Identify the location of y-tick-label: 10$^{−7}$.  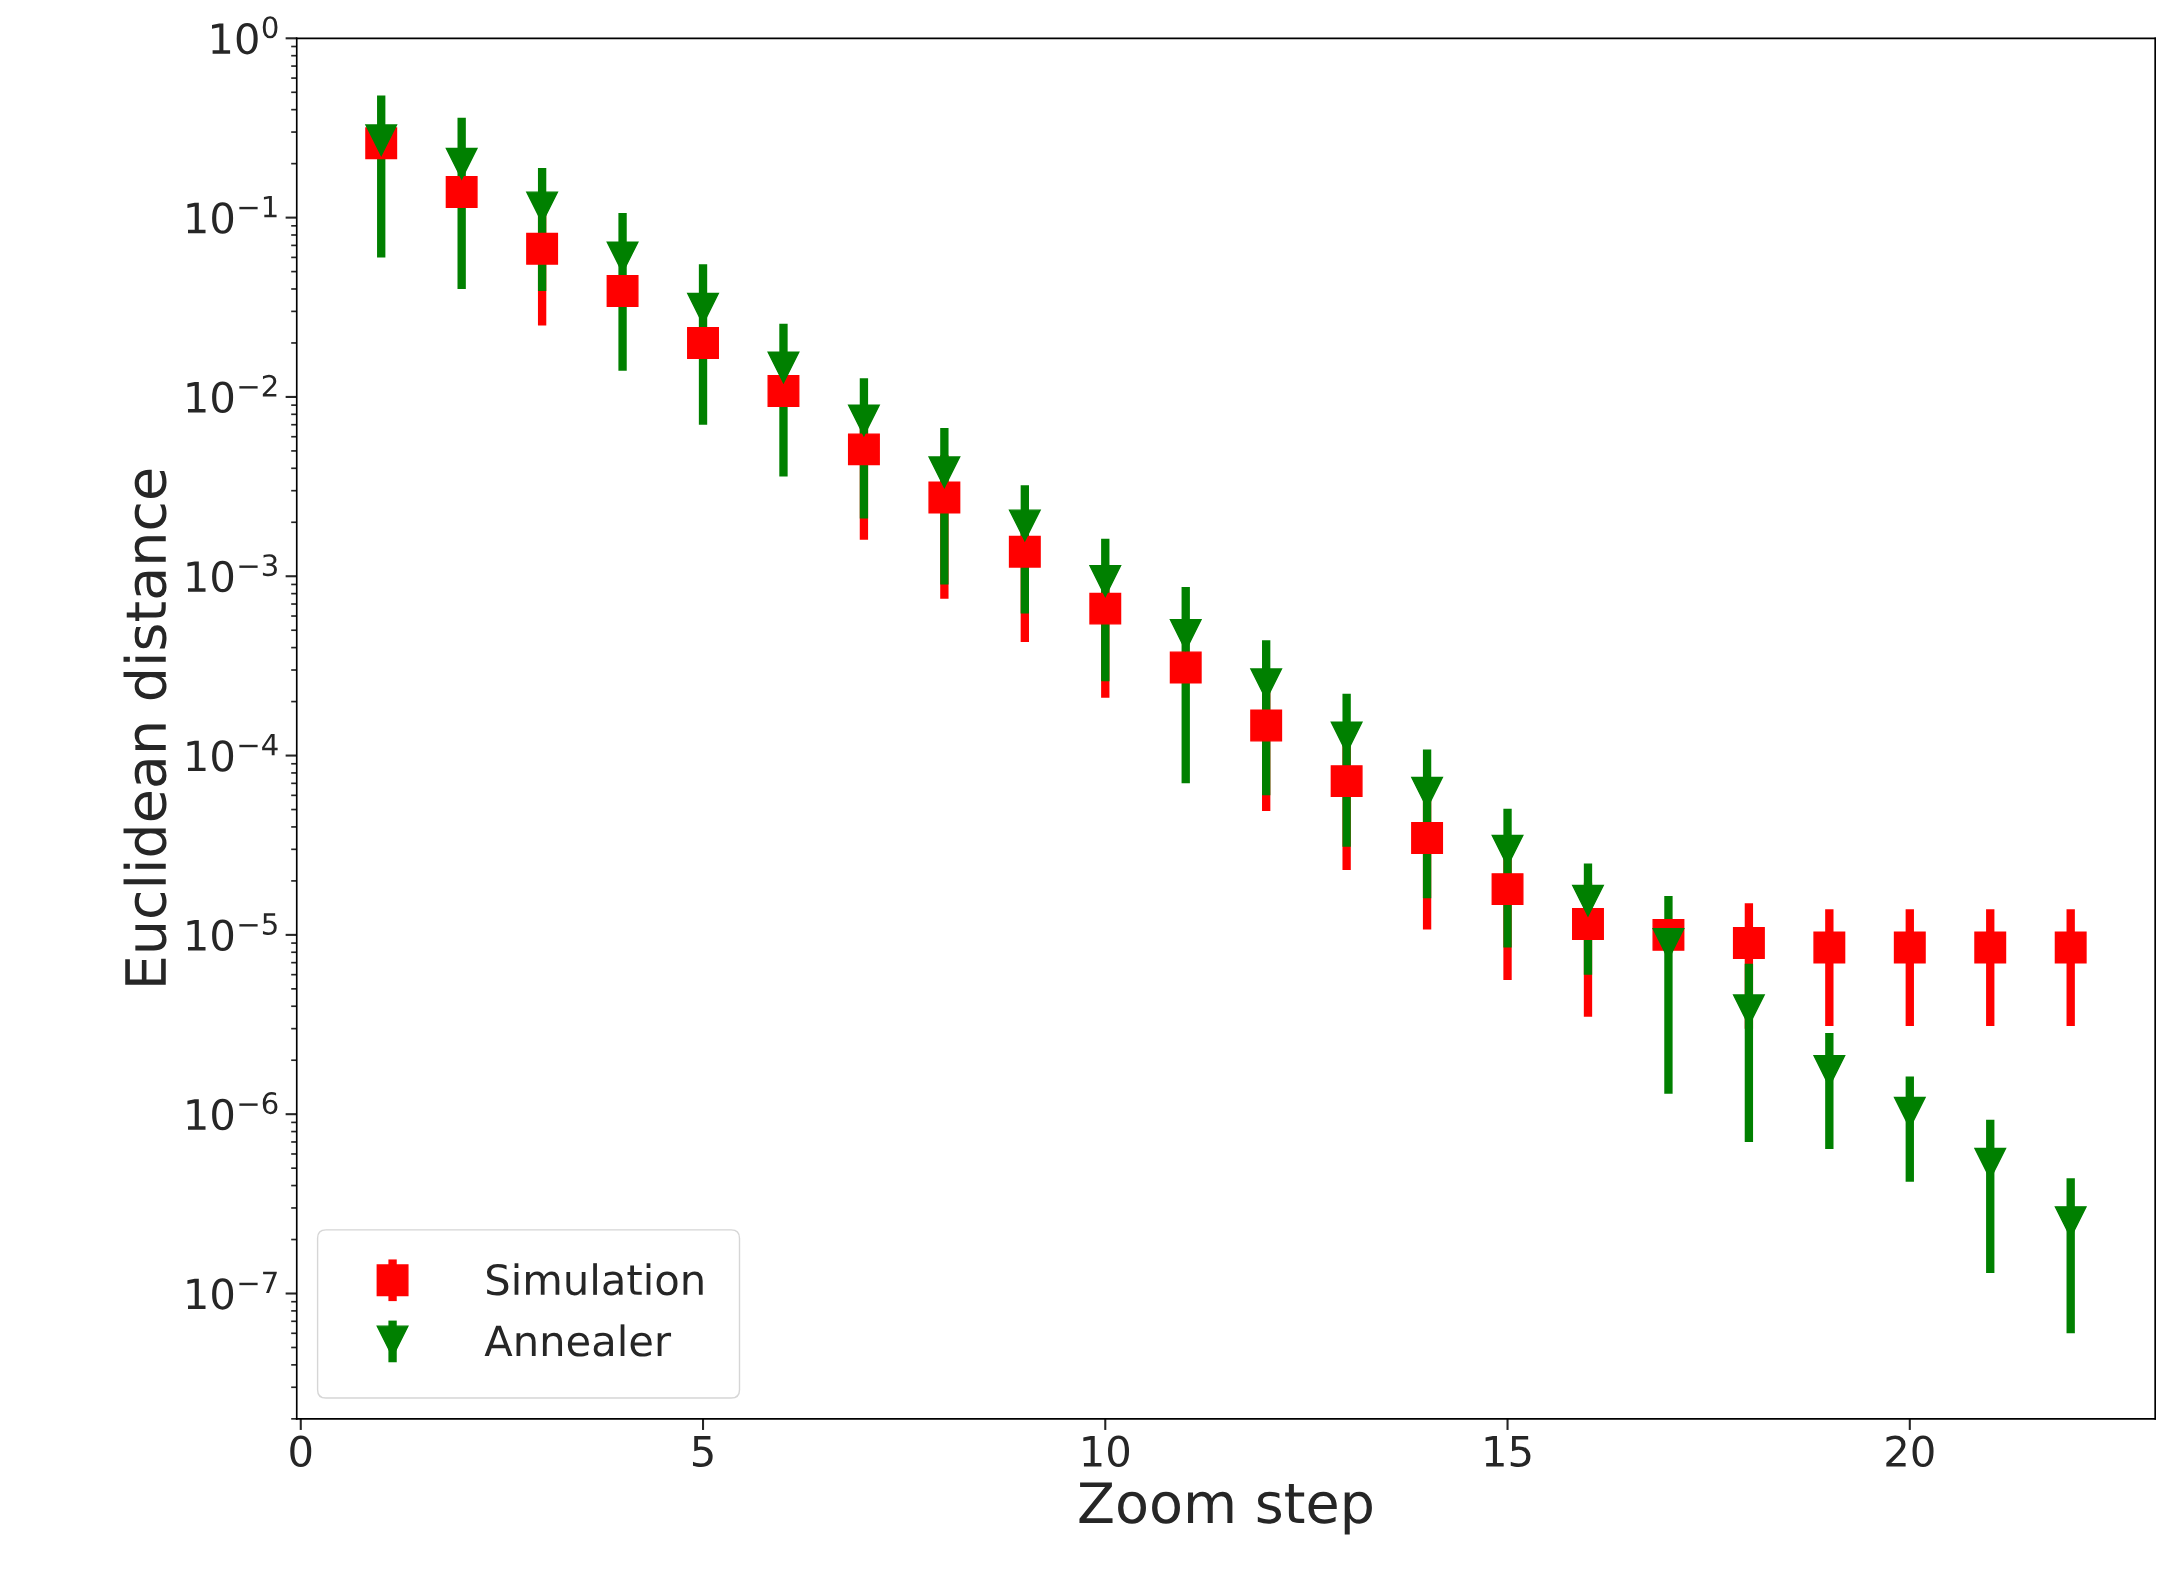
(232, 1290).